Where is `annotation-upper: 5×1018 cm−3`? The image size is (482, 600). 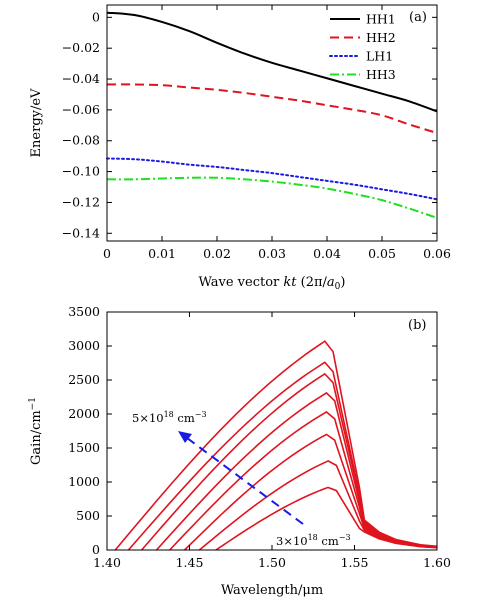 annotation-upper: 5×1018 cm−3 is located at coordinates (169, 417).